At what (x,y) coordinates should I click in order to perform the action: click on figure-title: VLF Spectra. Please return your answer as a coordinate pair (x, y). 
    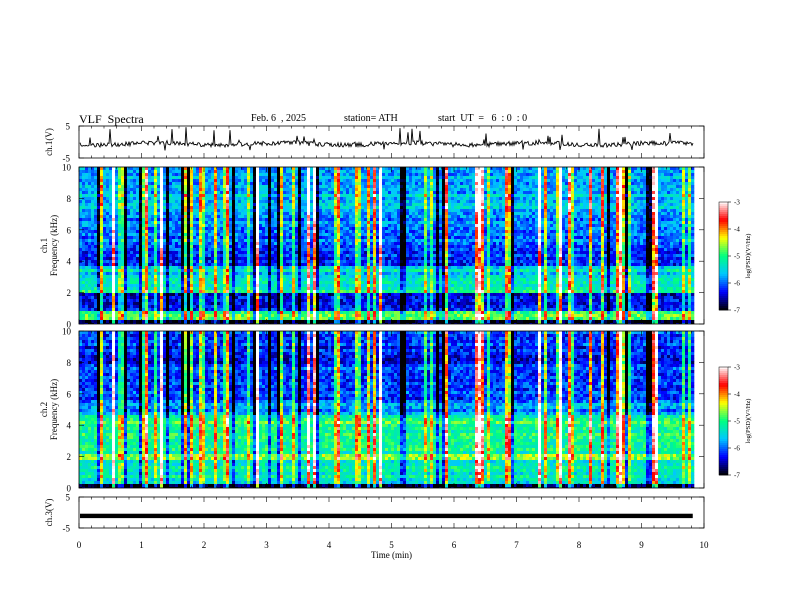
    Looking at the image, I should click on (111, 119).